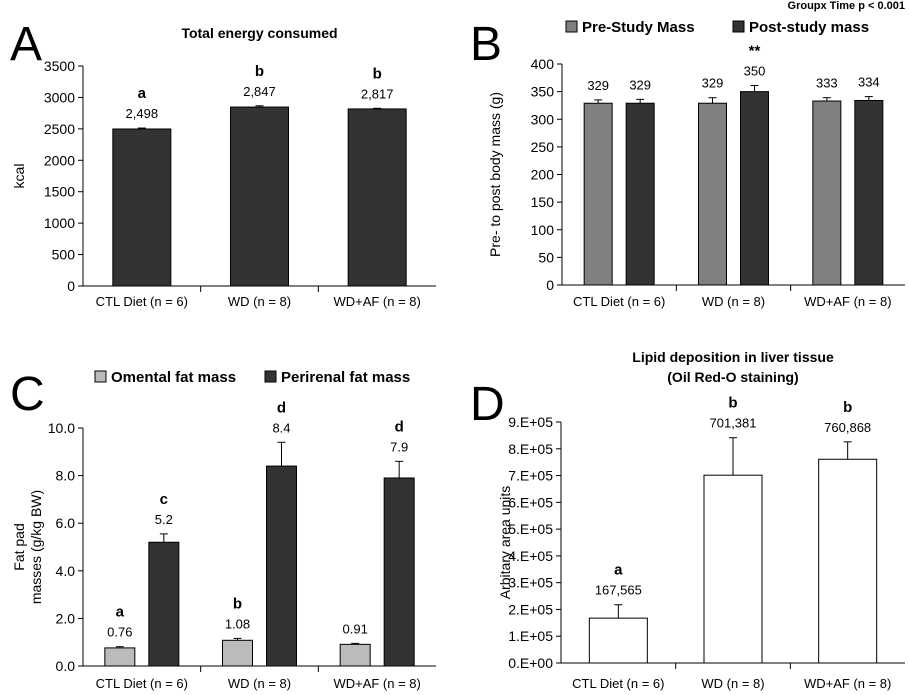 The image size is (909, 695). I want to click on data-label: 760,868, so click(847, 427).